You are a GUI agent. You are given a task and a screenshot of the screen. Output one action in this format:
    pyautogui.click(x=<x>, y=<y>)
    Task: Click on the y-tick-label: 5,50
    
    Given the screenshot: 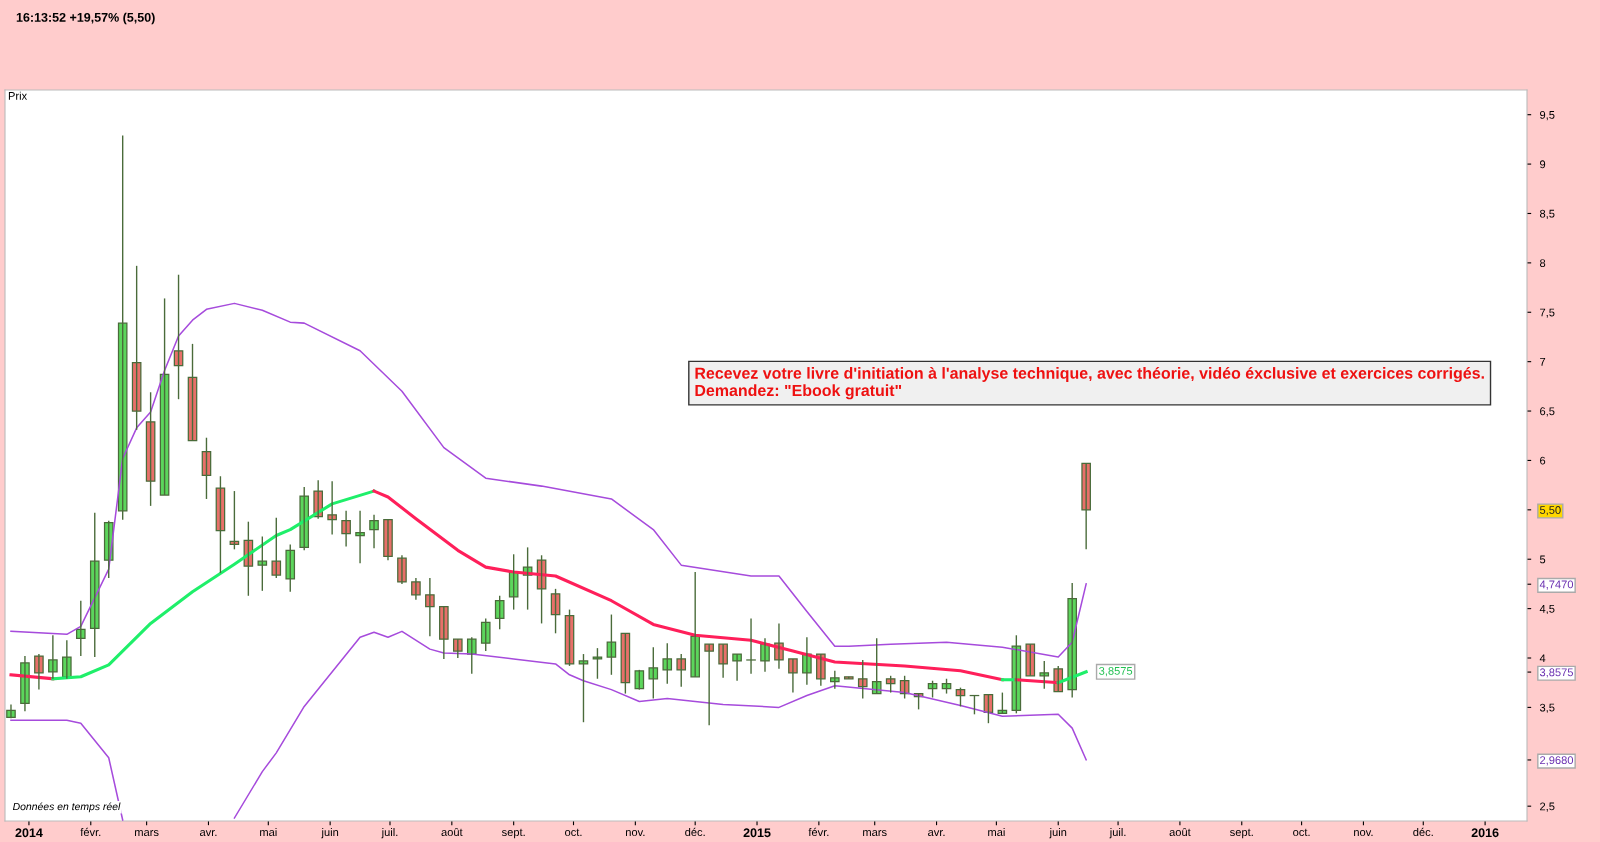 What is the action you would take?
    pyautogui.click(x=1550, y=511)
    